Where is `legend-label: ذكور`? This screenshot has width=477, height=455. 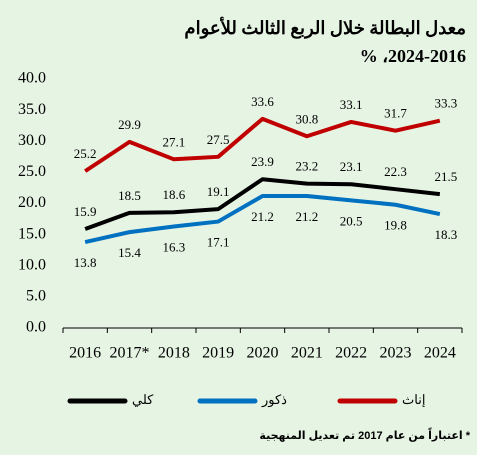 legend-label: ذكور is located at coordinates (274, 400).